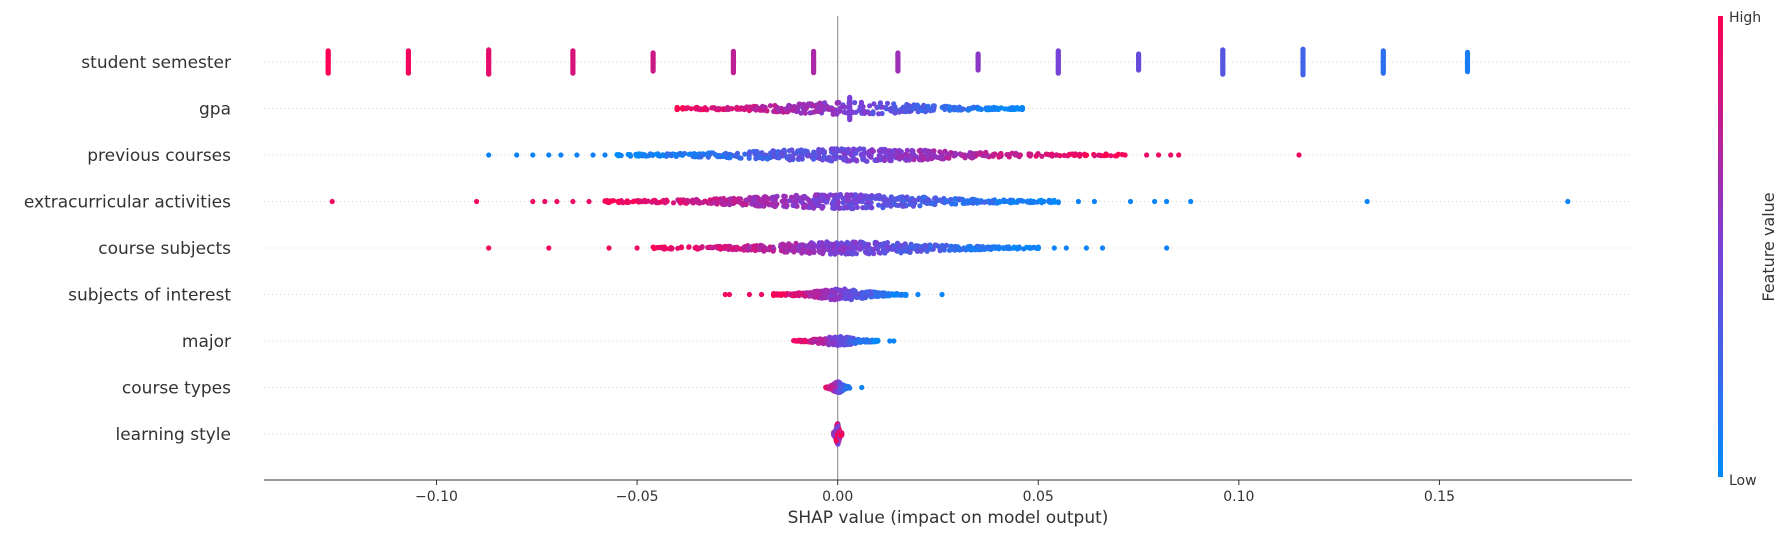  Describe the element at coordinates (1038, 497) in the screenshot. I see `x-tick-label: 0.05` at that location.